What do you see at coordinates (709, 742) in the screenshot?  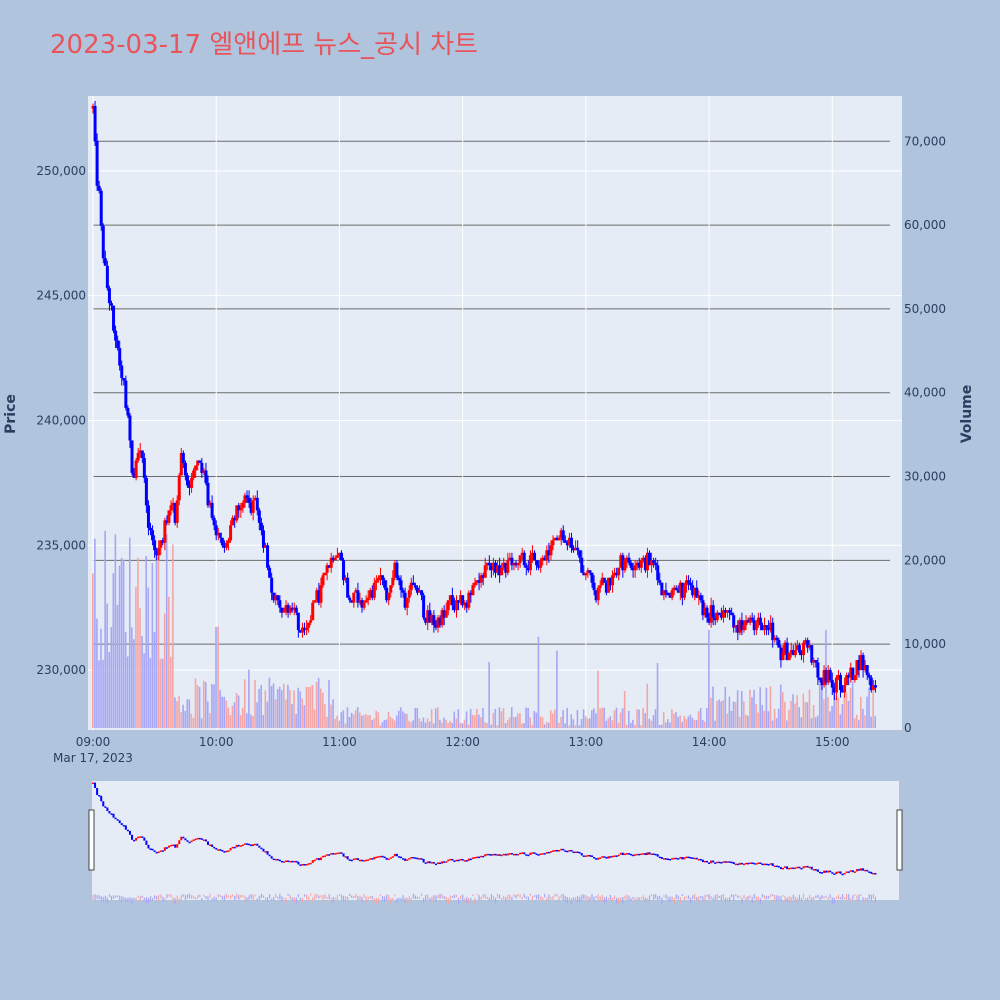 I see `x-tick-label: 14:00` at bounding box center [709, 742].